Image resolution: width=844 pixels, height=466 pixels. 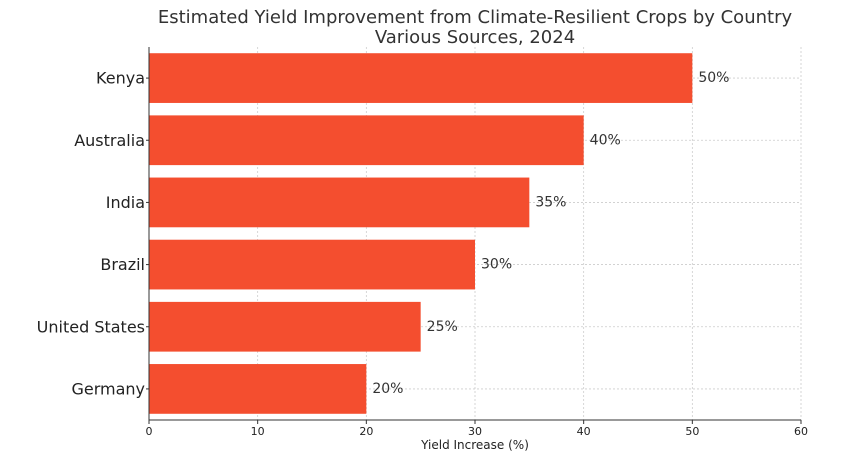 I want to click on value-label: 30%, so click(x=496, y=265).